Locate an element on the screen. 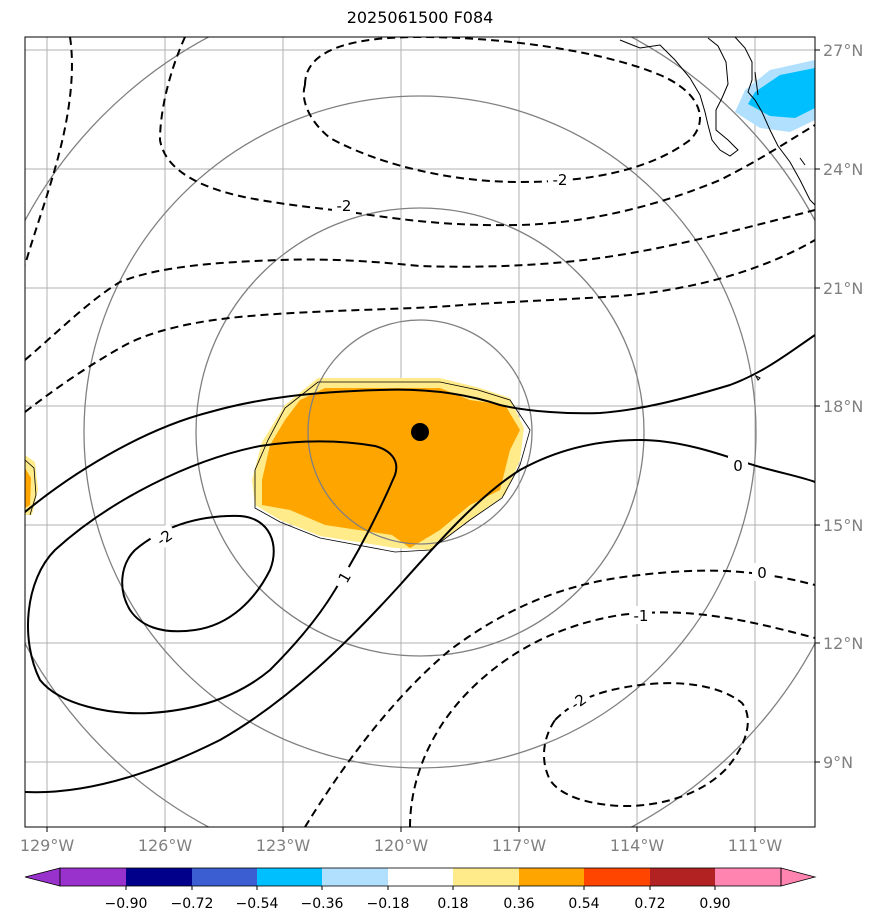 The height and width of the screenshot is (924, 886). colorbar-label: −0.90 is located at coordinates (126, 904).